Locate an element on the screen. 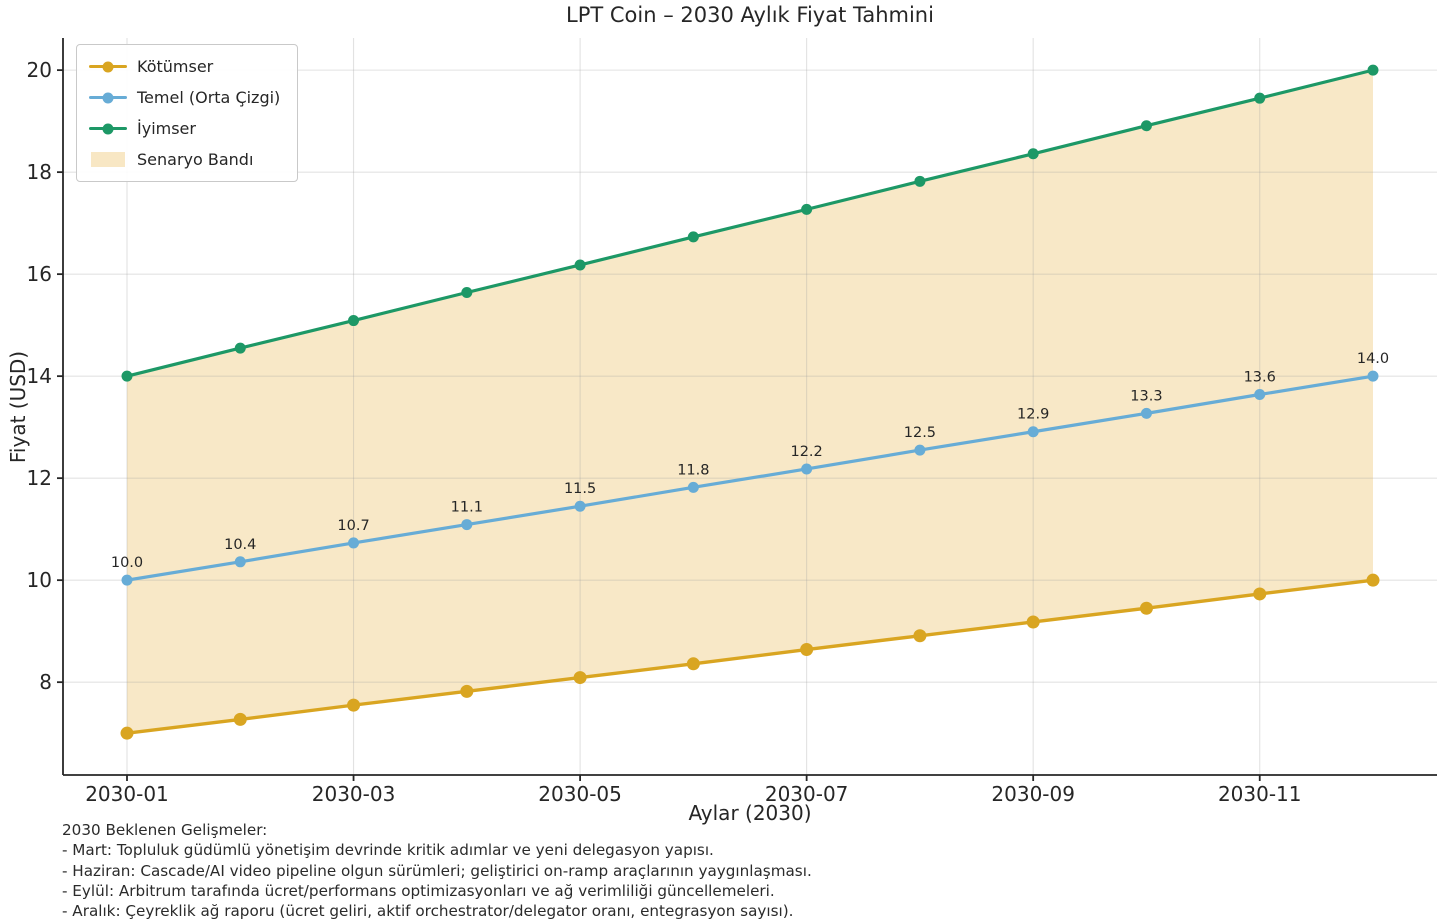 The image size is (1445, 924). legend-item-band: Senaryo Bandı is located at coordinates (184, 159).